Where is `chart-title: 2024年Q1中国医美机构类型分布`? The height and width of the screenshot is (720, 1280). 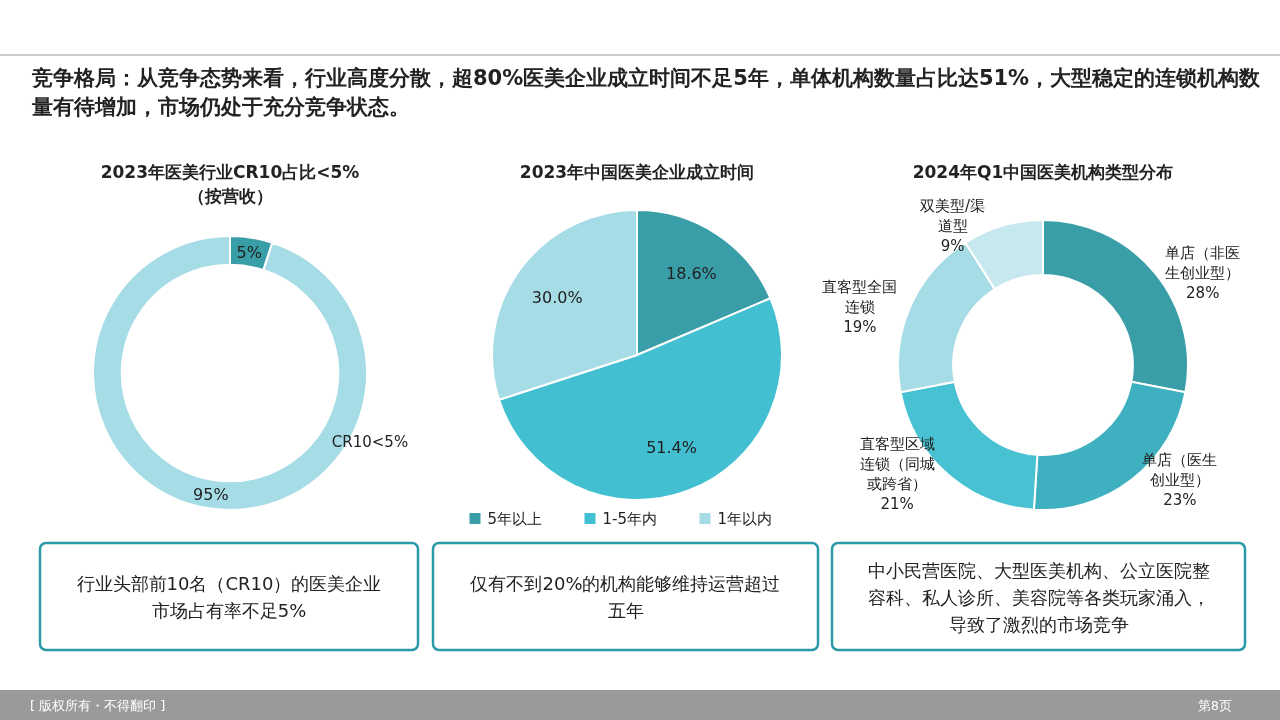 chart-title: 2024年Q1中国医美机构类型分布 is located at coordinates (1043, 172).